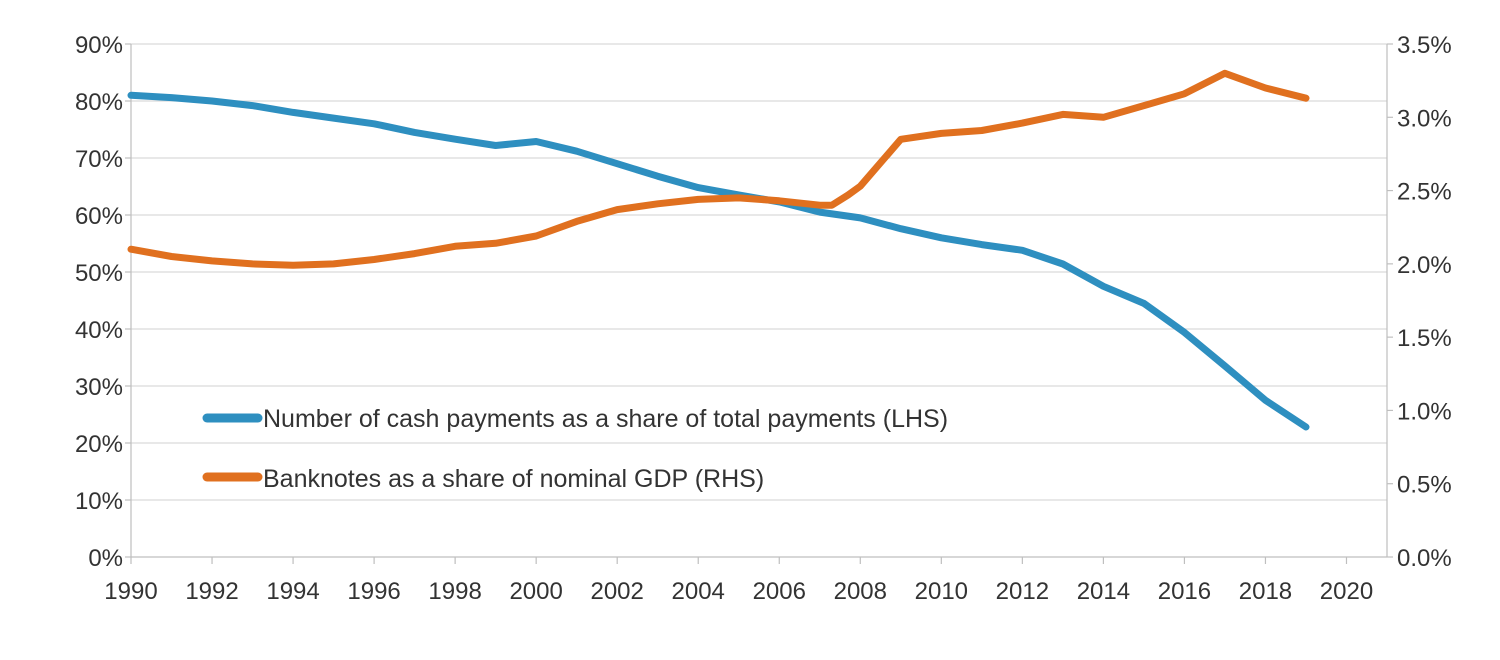 The height and width of the screenshot is (660, 1500). I want to click on x-tick-label: 1992, so click(211, 591).